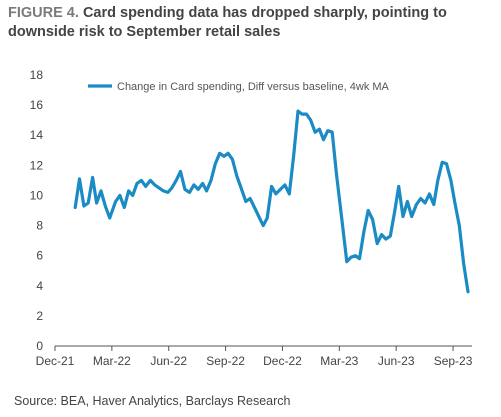 The image size is (501, 417). What do you see at coordinates (39, 226) in the screenshot?
I see `y-tick-label: 8` at bounding box center [39, 226].